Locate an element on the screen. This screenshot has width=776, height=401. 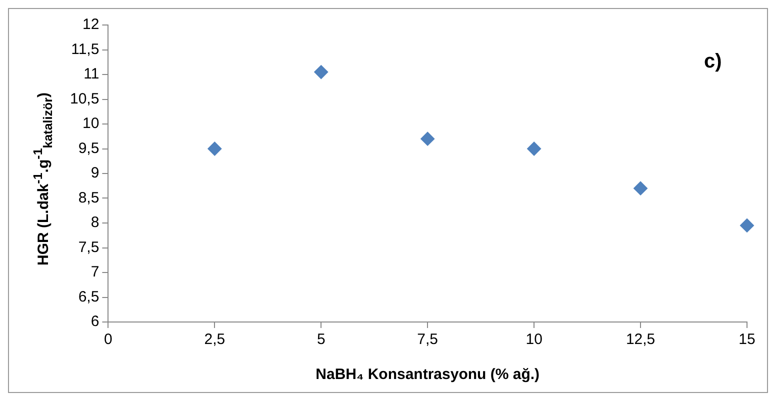
y-tick-label: 8 is located at coordinates (95, 223).